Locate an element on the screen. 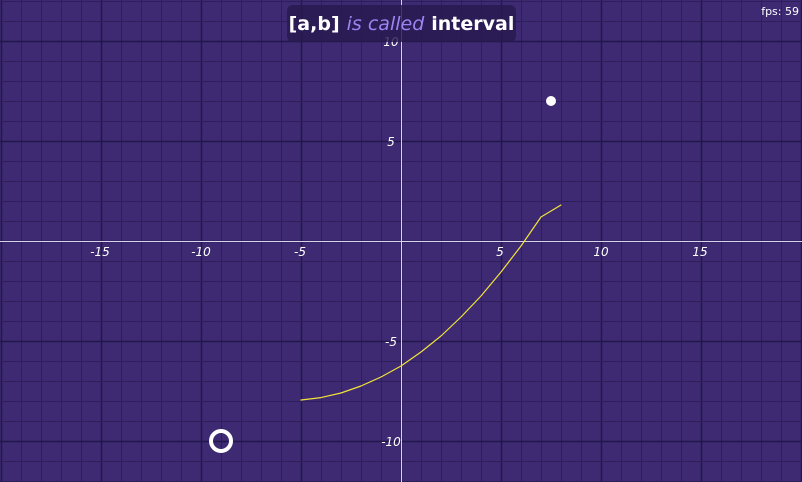  x-tick-label-minus-10: -10 is located at coordinates (201, 252).